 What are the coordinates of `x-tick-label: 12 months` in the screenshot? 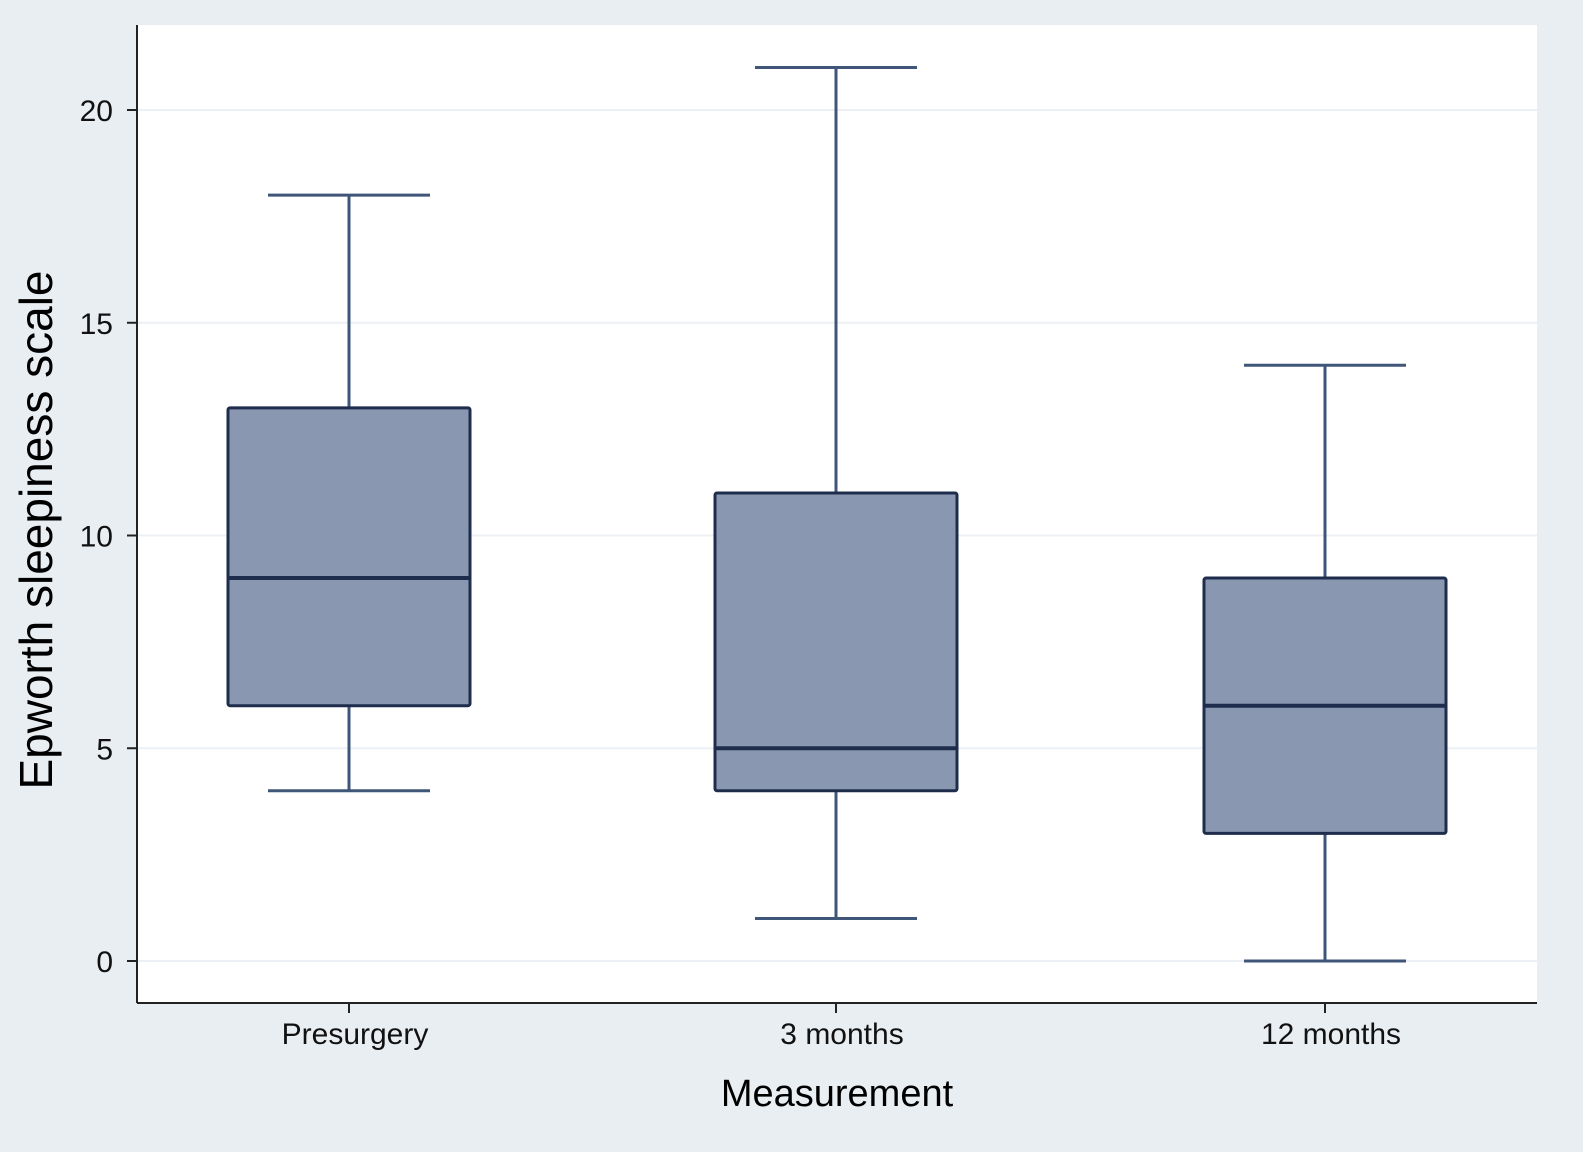 It's located at (1331, 1034).